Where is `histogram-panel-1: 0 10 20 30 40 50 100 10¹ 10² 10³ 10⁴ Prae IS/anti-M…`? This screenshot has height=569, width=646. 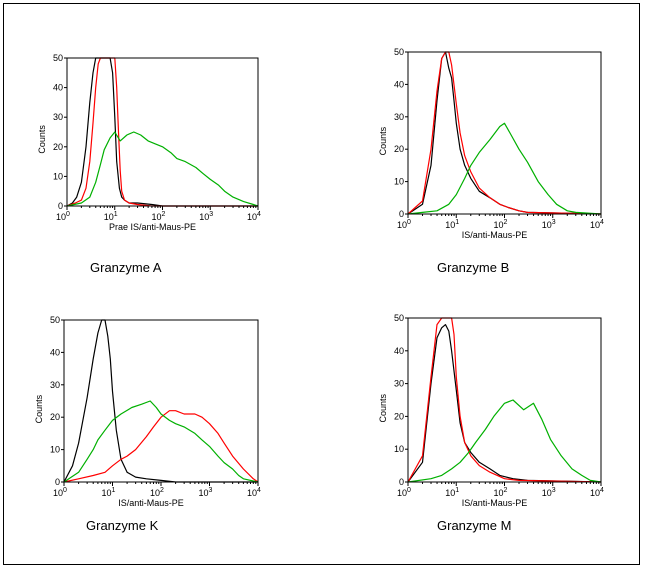 histogram-panel-1: 0 10 20 30 40 50 100 10¹ 10² 10³ 10⁴ Prae IS/anti-M… is located at coordinates (149, 164).